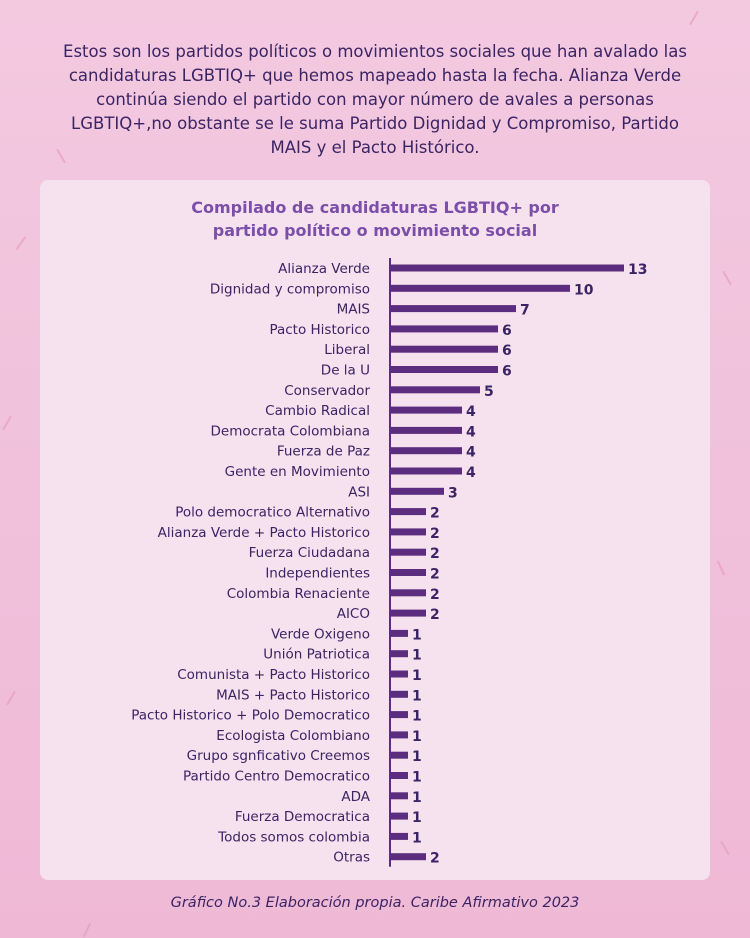 The width and height of the screenshot is (750, 938). Describe the element at coordinates (317, 574) in the screenshot. I see `category-label: Independientes` at that location.